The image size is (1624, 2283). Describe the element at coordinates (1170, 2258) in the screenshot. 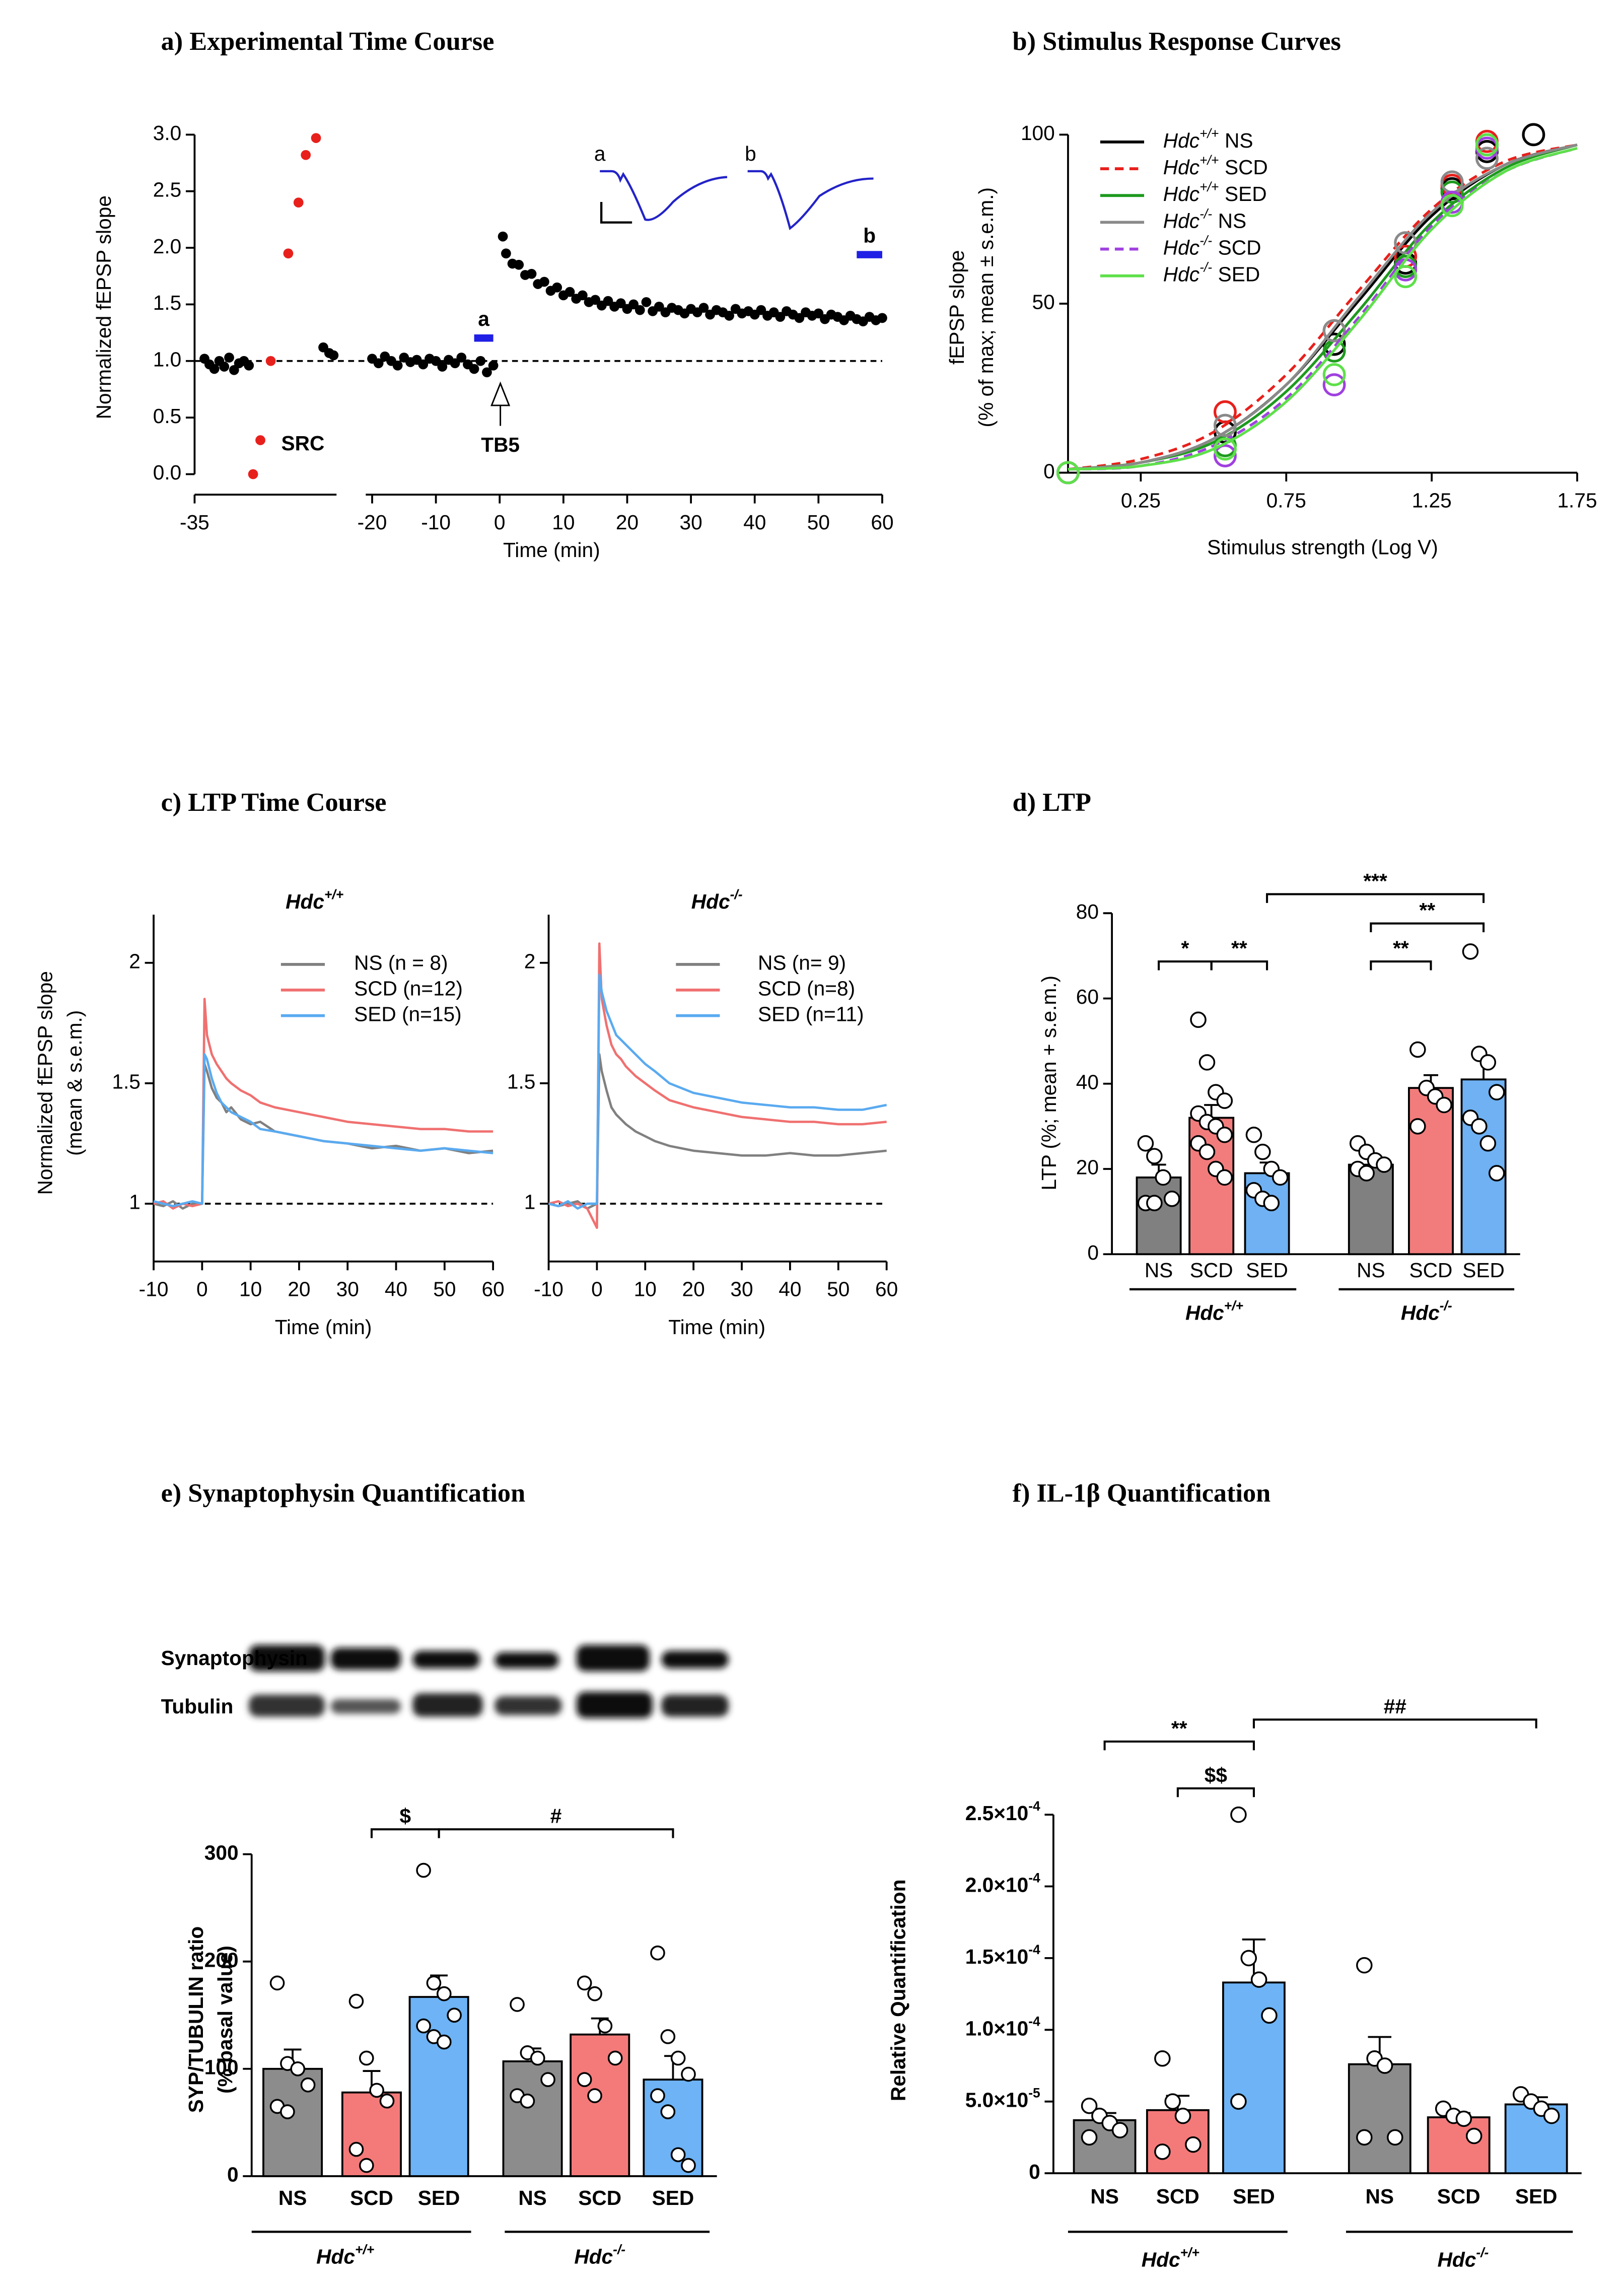

I see `group-label: Hdc+/+` at that location.